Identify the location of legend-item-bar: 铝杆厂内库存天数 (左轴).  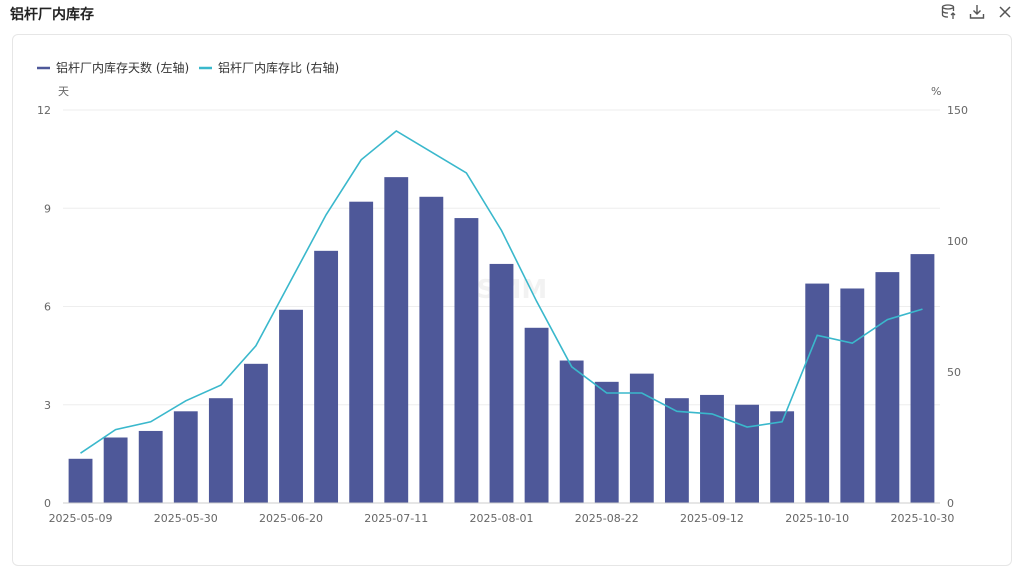
(113, 67).